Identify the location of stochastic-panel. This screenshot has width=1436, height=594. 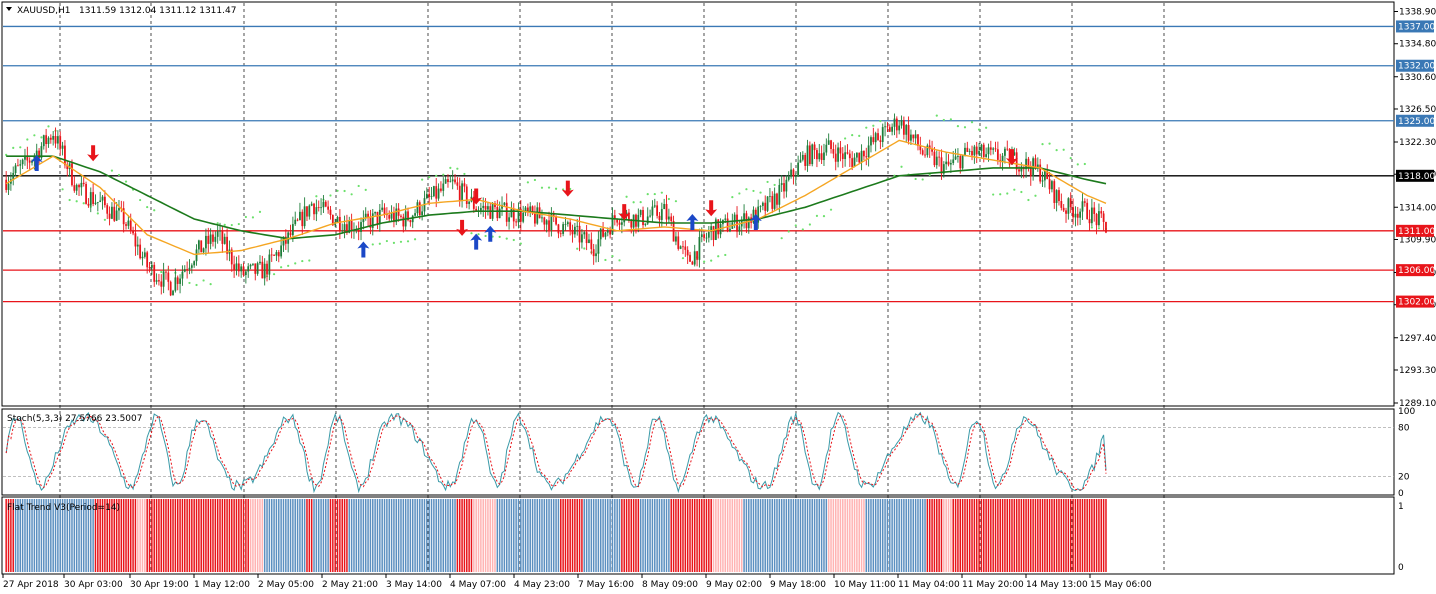
(698, 452).